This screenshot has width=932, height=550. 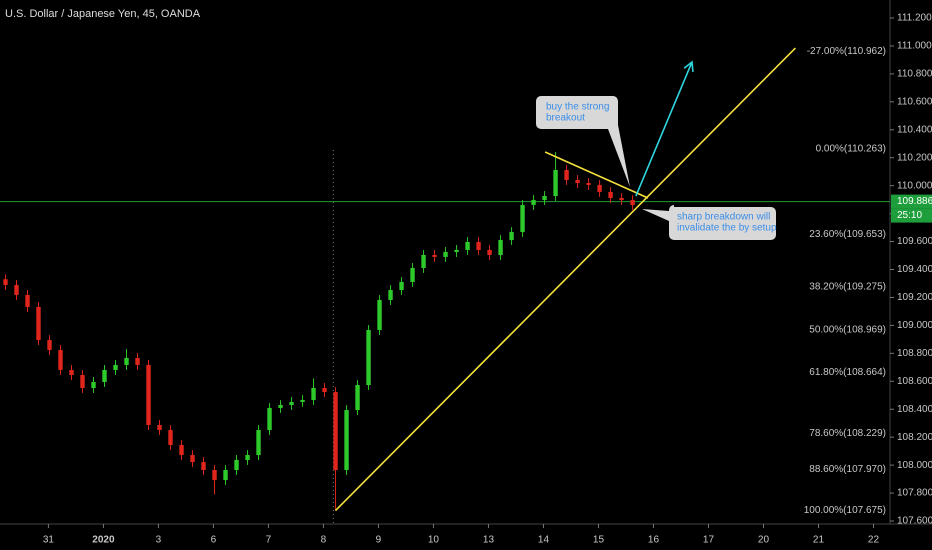 I want to click on fib-label: -27.00%(110.962), so click(x=846, y=51).